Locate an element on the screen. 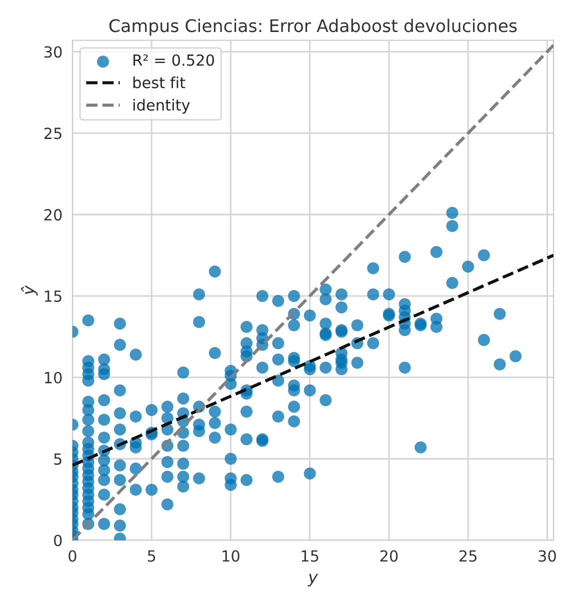  y-axis-title: ŷ is located at coordinates (29, 290).